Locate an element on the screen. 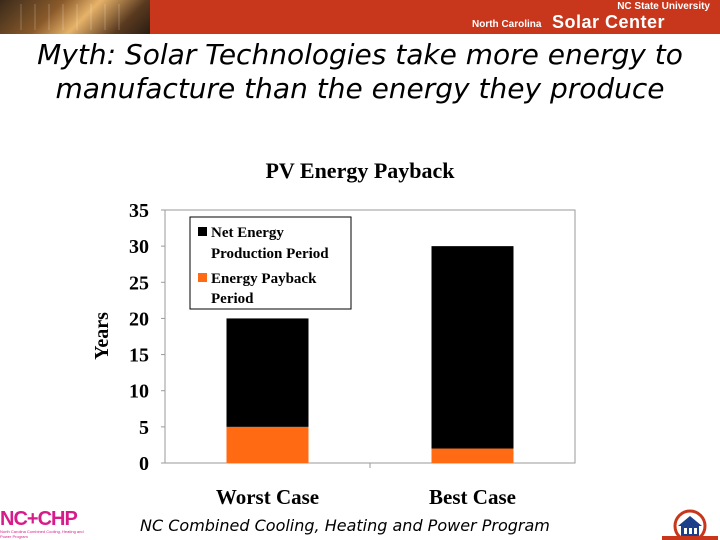 The height and width of the screenshot is (540, 720). nc-chp-logo-text: NC+CHP is located at coordinates (39, 519).